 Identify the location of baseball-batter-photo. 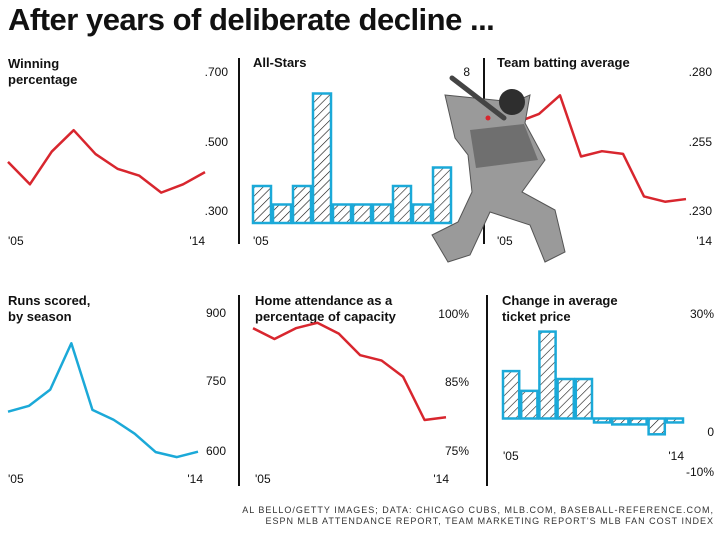
(498, 169).